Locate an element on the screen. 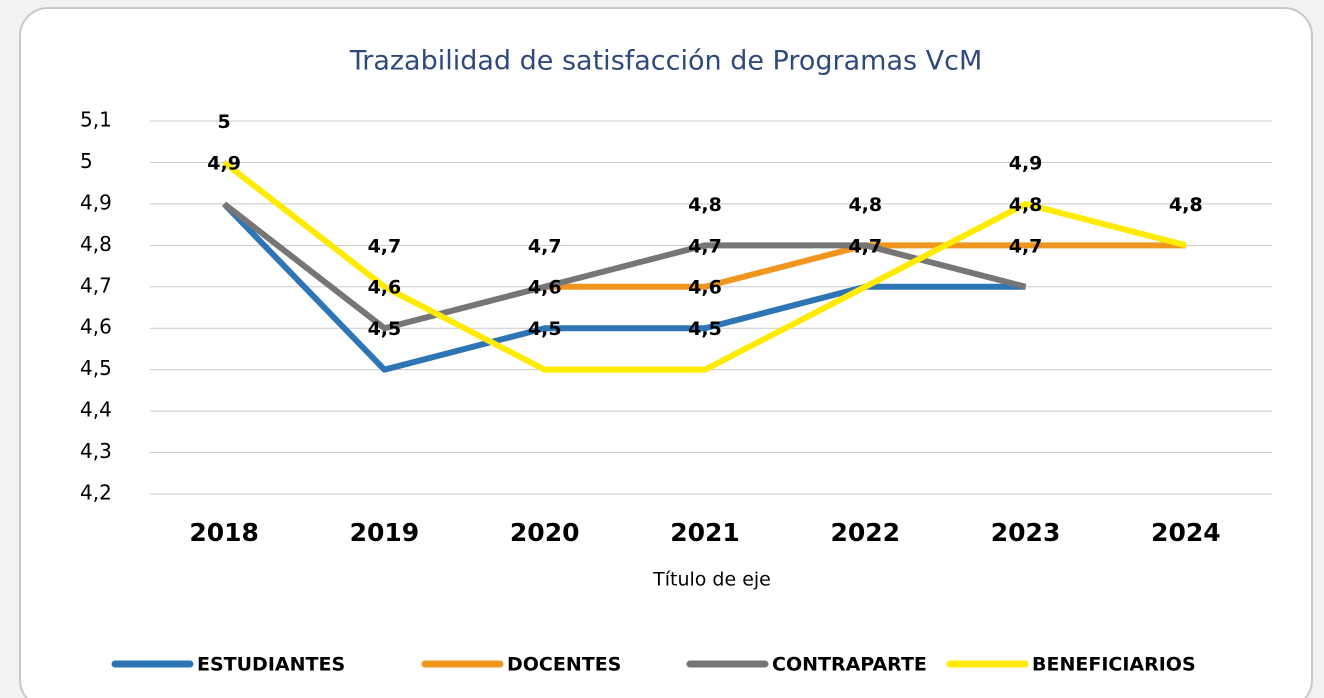  y-tick-label: 4,6 is located at coordinates (96, 327).